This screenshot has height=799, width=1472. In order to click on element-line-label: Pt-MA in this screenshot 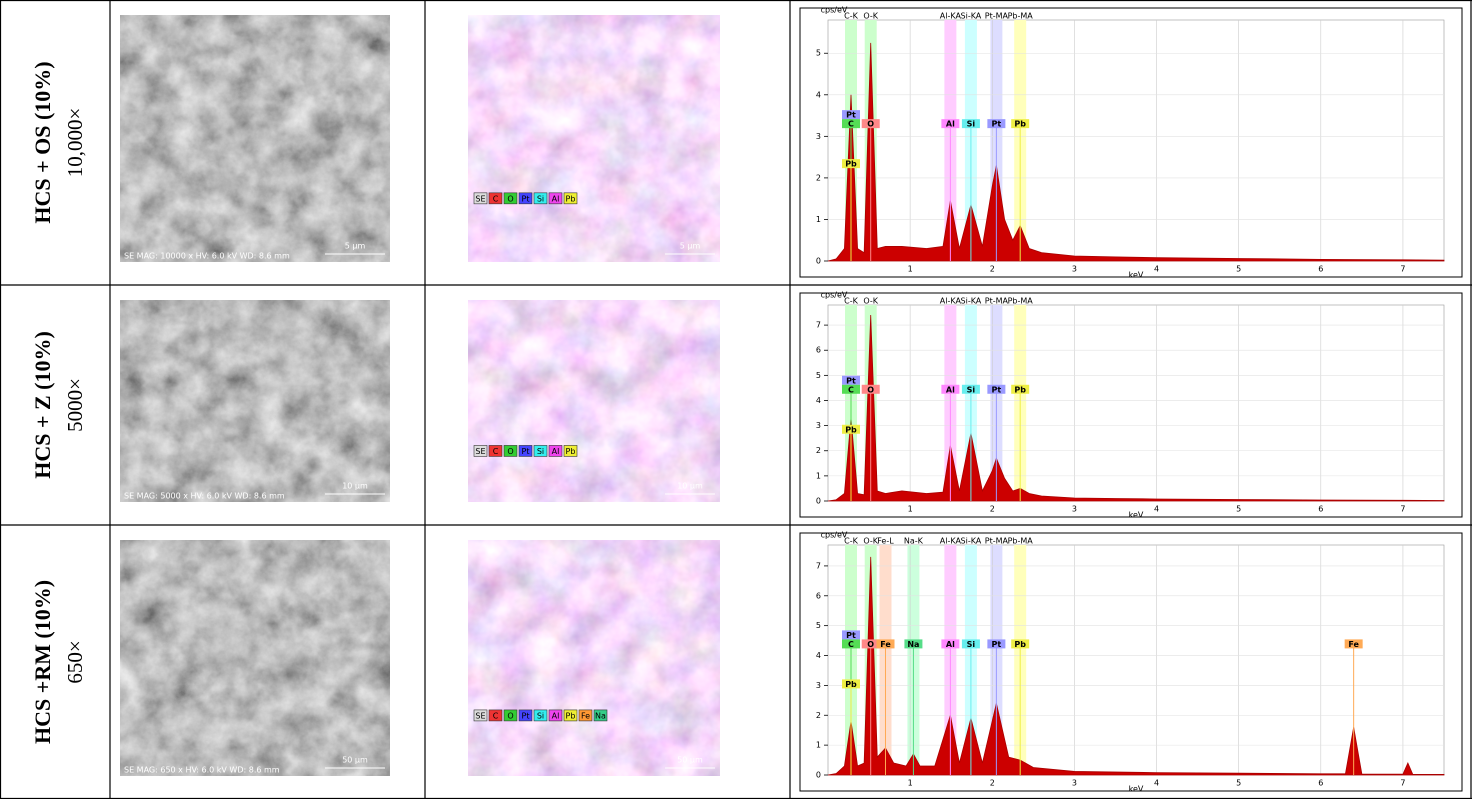, I will do `click(997, 541)`.